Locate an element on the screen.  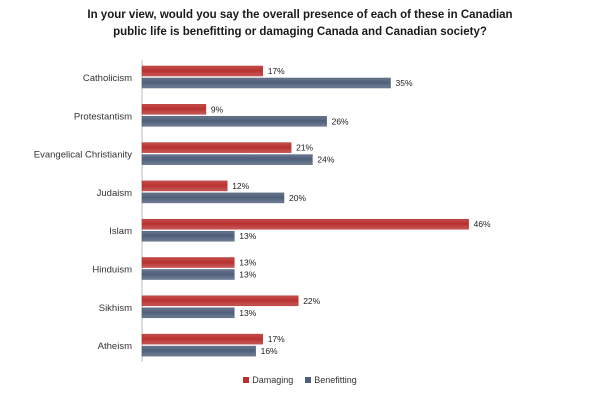
data-label: 20% is located at coordinates (297, 198).